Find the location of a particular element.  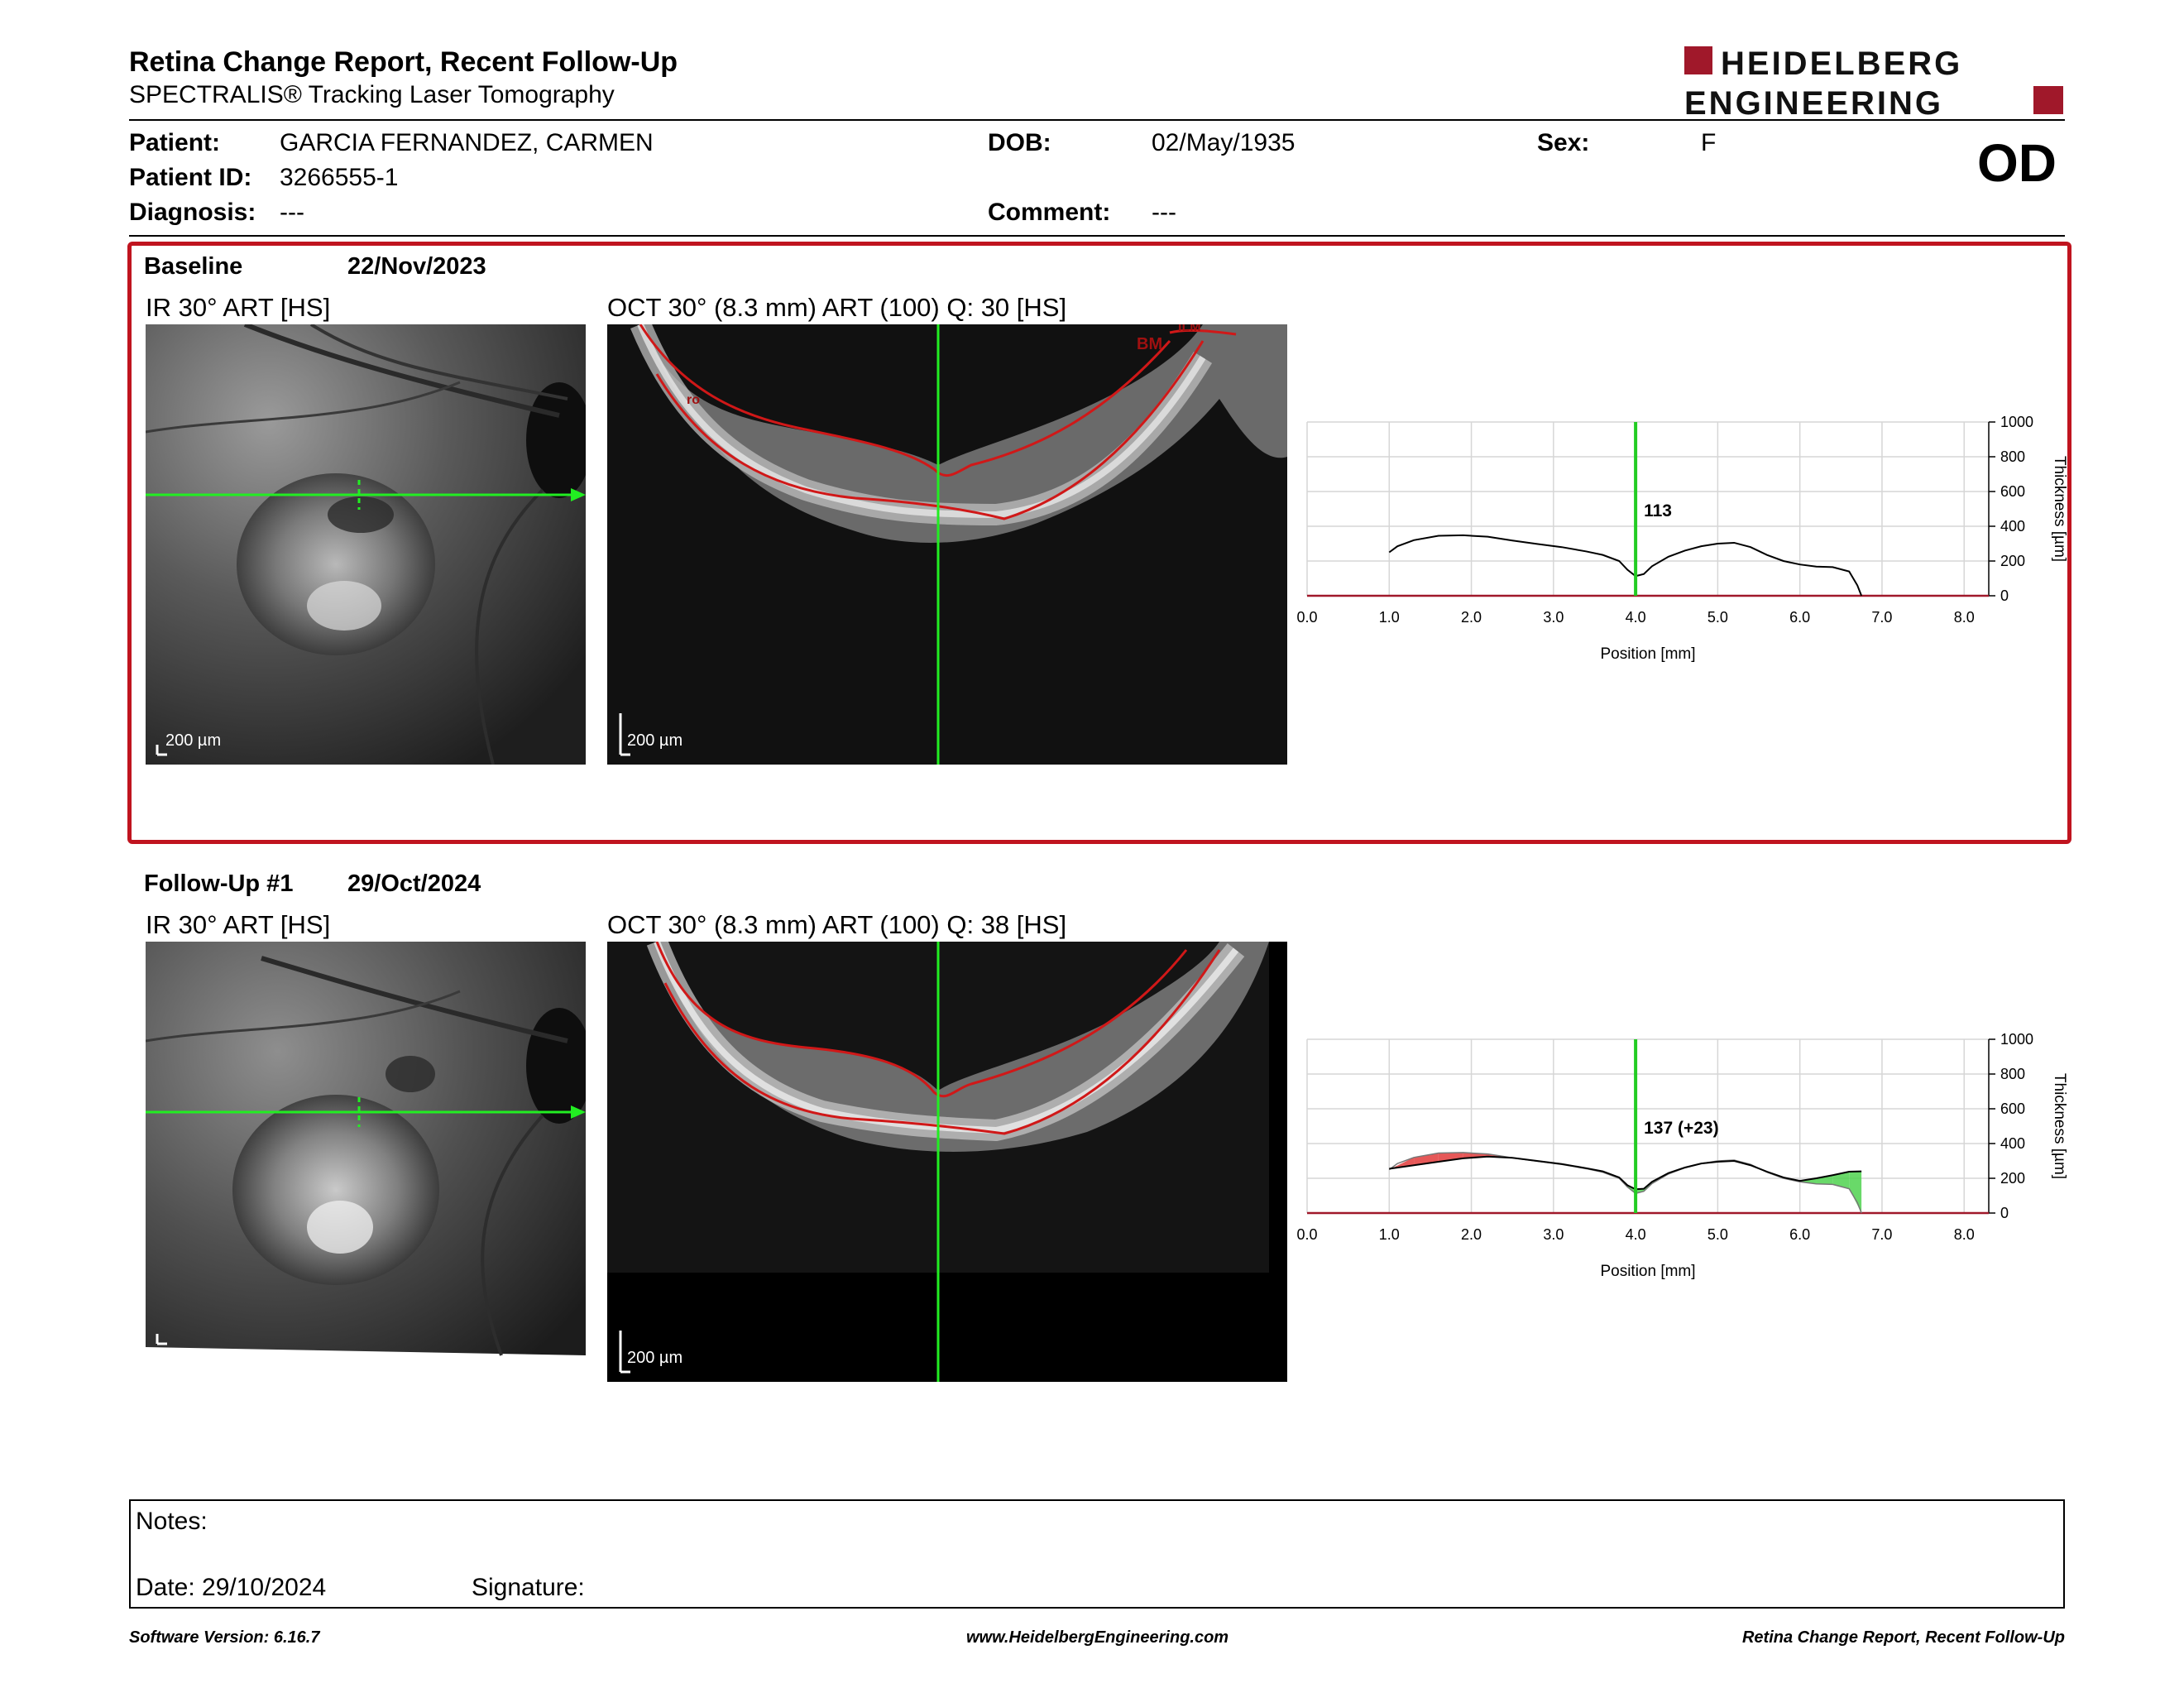

baseline-x-tick-label: 5.0 is located at coordinates (1717, 617).